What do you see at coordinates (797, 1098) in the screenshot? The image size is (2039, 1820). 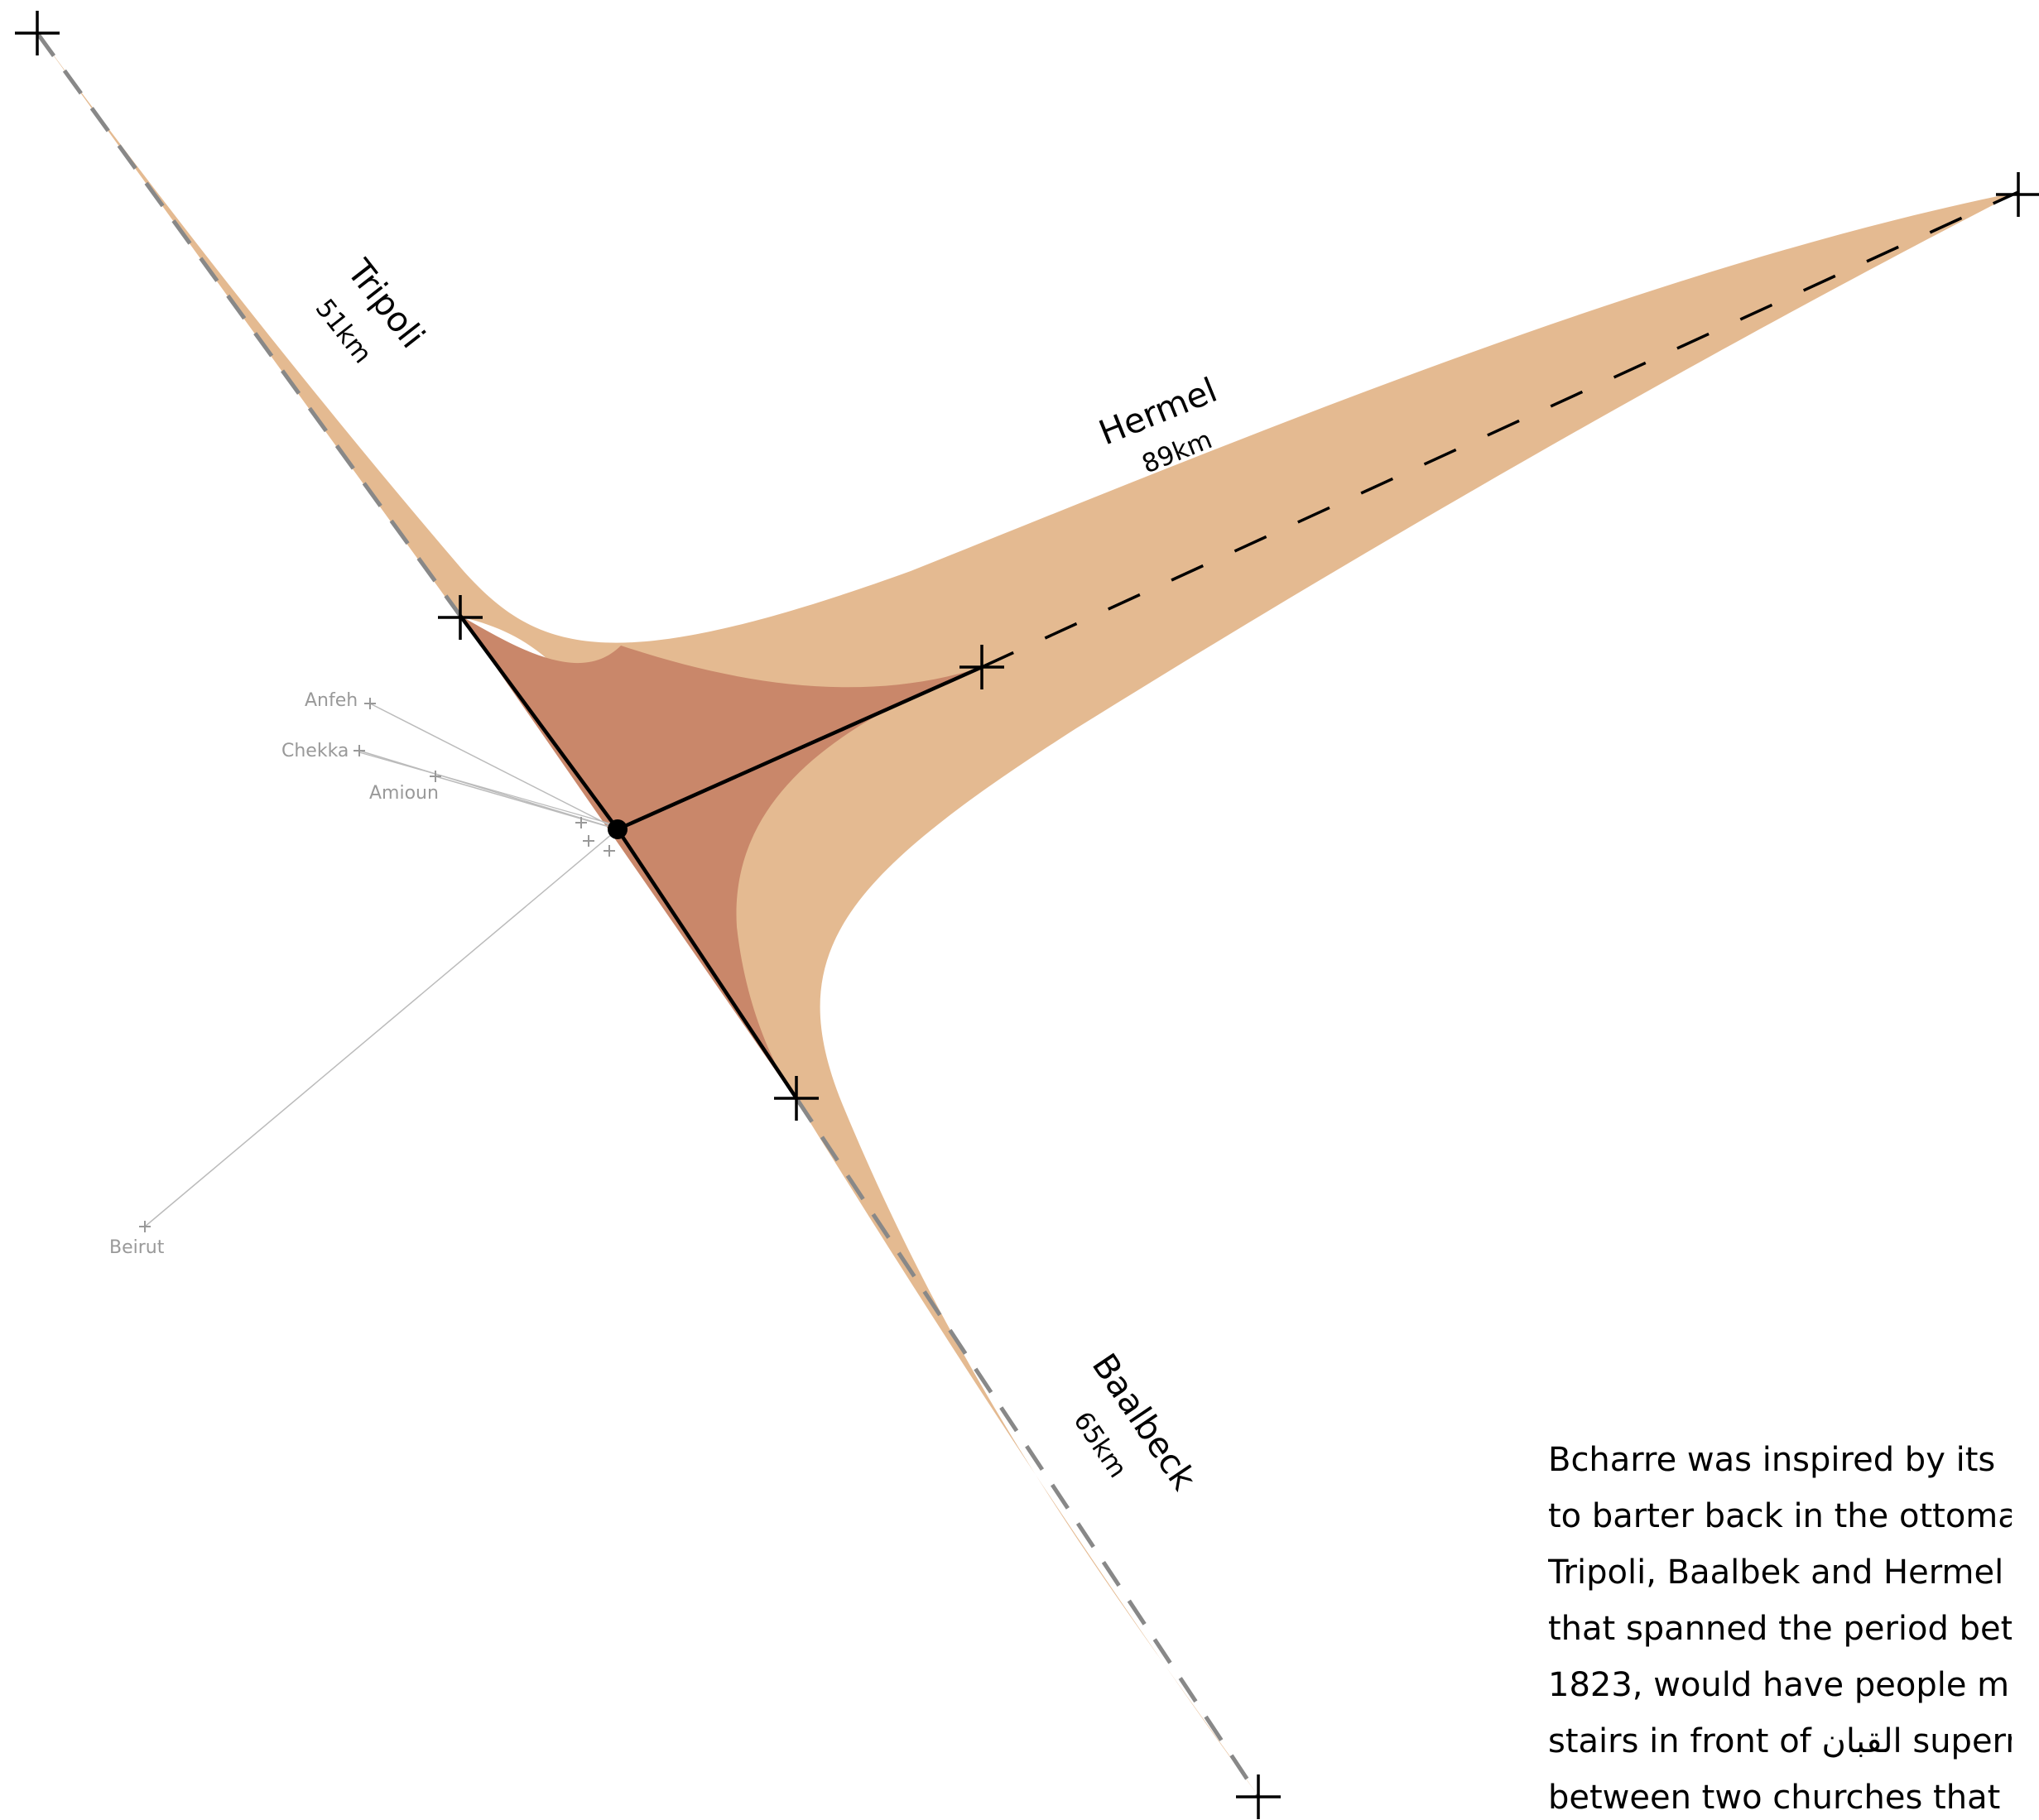 I see `baalbeck-junction-marker` at bounding box center [797, 1098].